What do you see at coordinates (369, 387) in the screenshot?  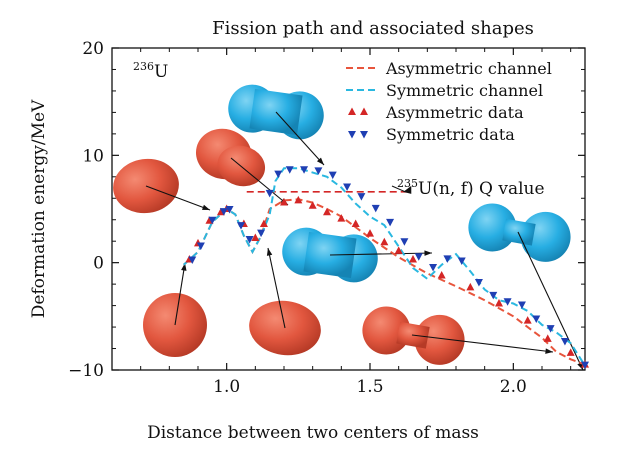 I see `x-tick-label: 1.5` at bounding box center [369, 387].